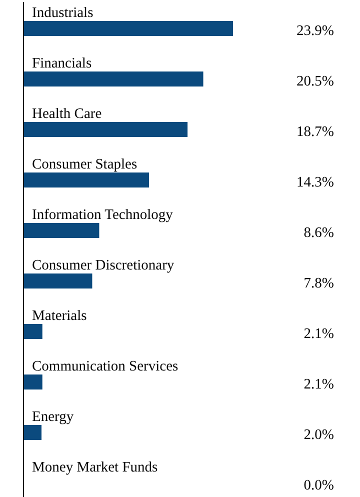  I want to click on y-tick-label: Consumer Staples, so click(85, 164).